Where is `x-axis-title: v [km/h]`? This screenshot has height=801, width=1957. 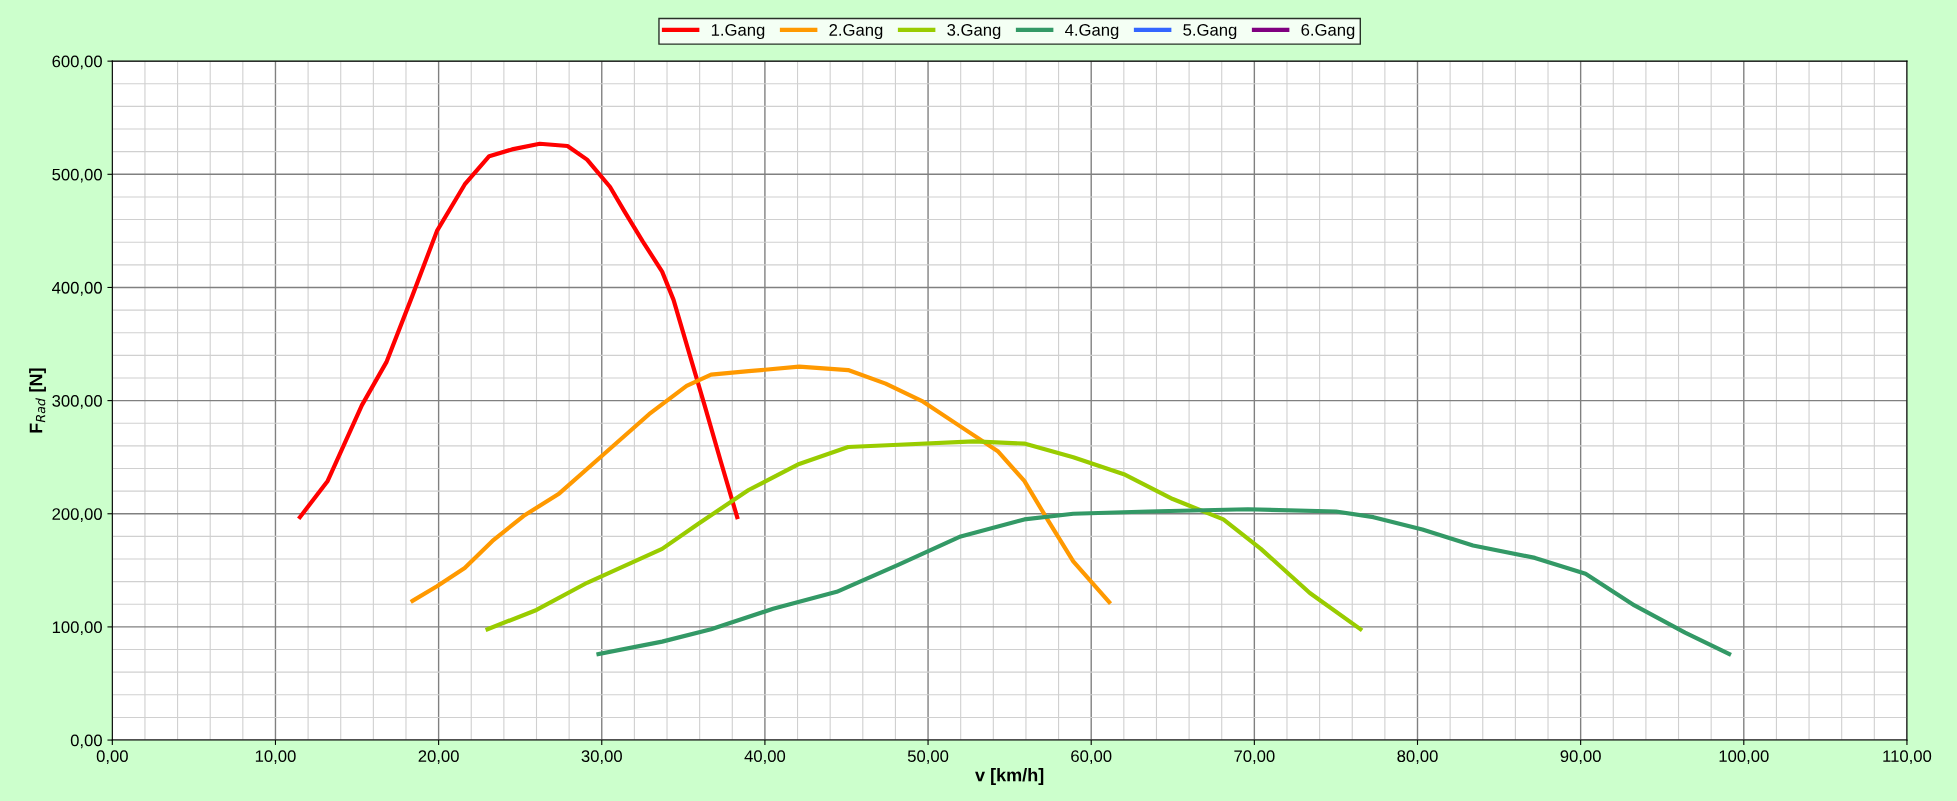
x-axis-title: v [km/h] is located at coordinates (1009, 776).